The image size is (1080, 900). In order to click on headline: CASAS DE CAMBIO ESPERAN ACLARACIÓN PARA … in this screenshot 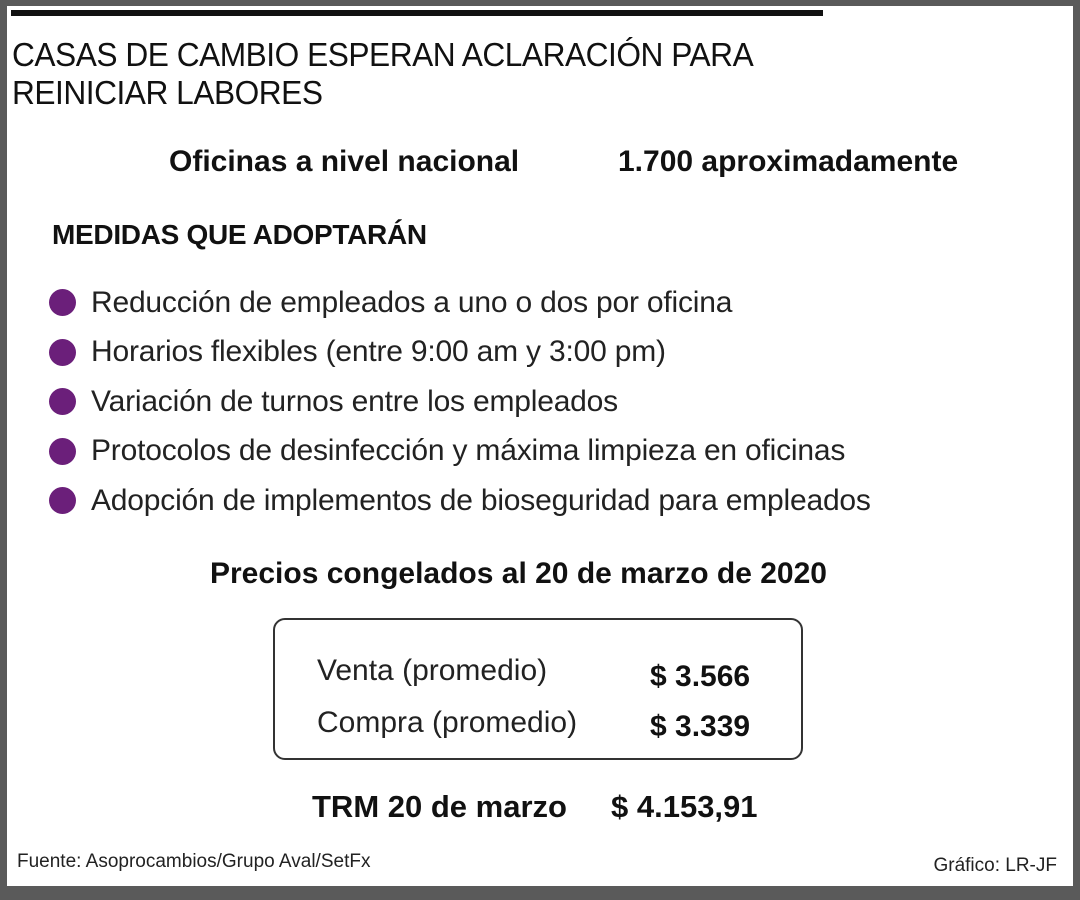, I will do `click(382, 73)`.